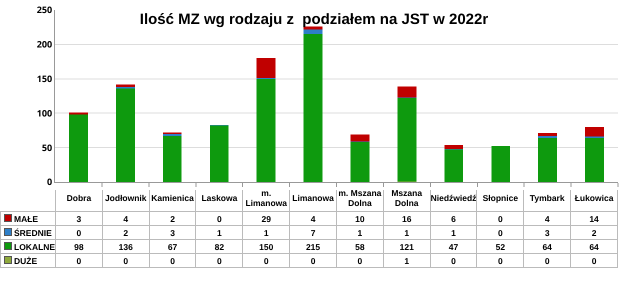 The image size is (628, 282). What do you see at coordinates (313, 247) in the screenshot?
I see `data-label: 215` at bounding box center [313, 247].